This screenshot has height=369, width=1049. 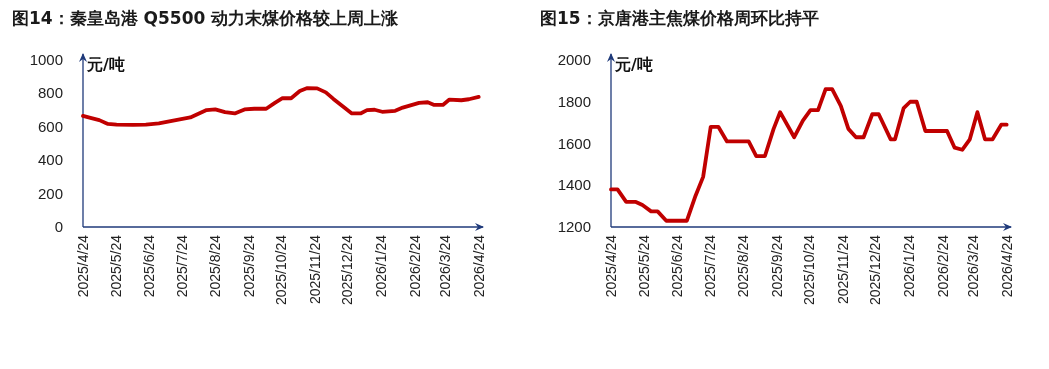 I want to click on y-tick-label: 400, so click(x=50, y=160).